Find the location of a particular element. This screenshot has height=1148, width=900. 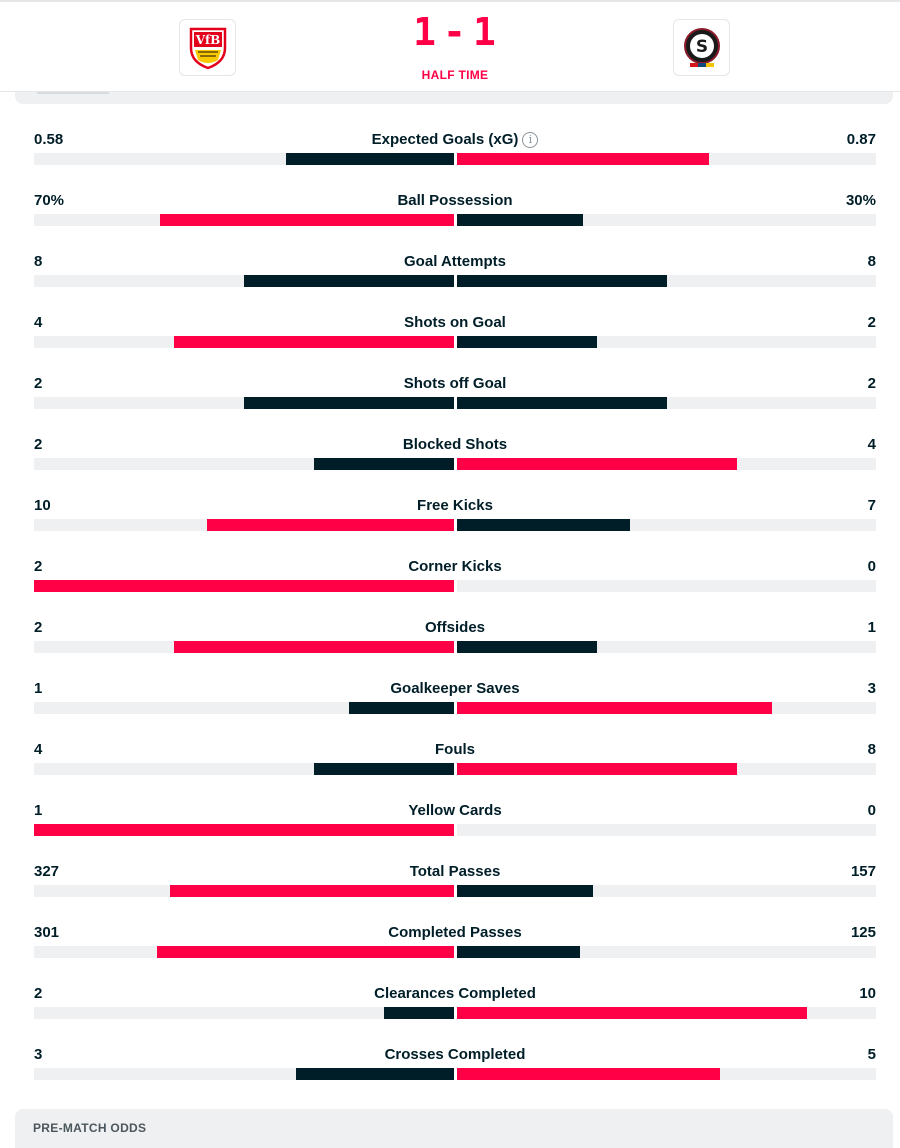

stat-category-label: Crosses Completed is located at coordinates (455, 1054).